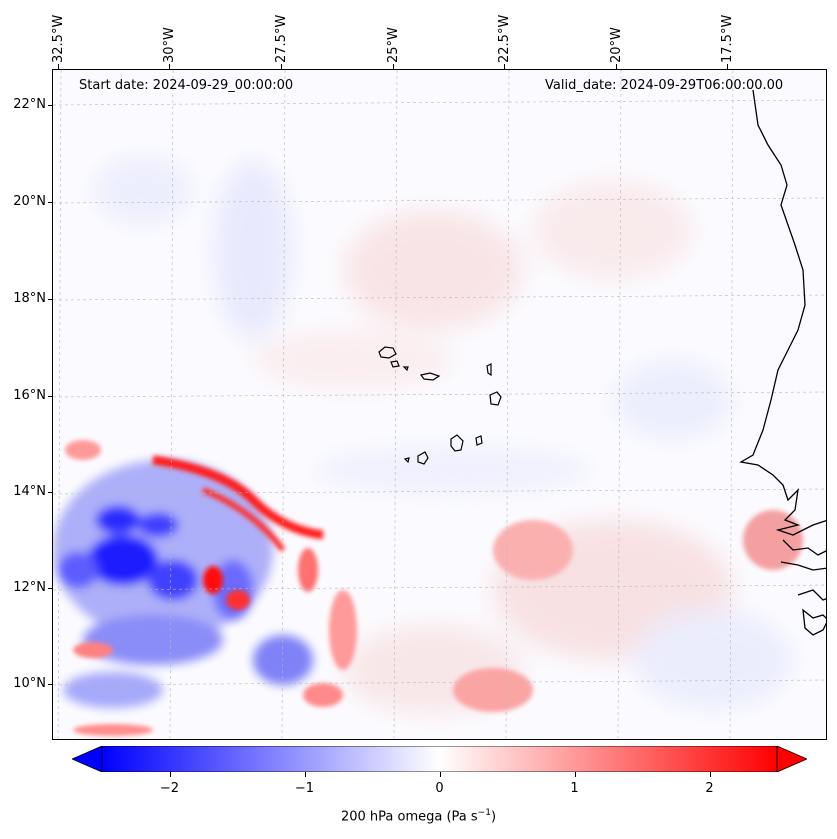 This screenshot has width=837, height=839. Describe the element at coordinates (709, 788) in the screenshot. I see `colorbar-tick-label: 2` at that location.